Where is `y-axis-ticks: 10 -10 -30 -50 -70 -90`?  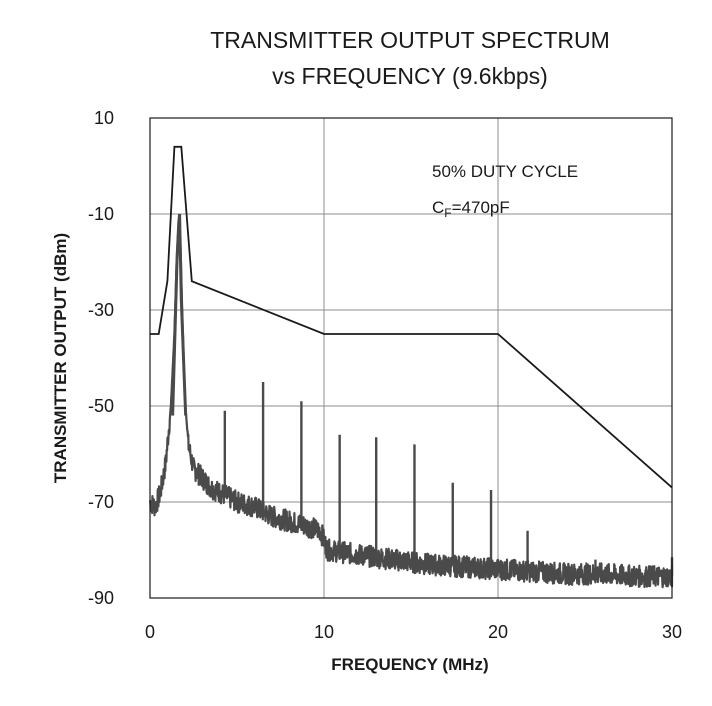 y-axis-ticks: 10 -10 -30 -50 -70 -90 is located at coordinates (101, 358).